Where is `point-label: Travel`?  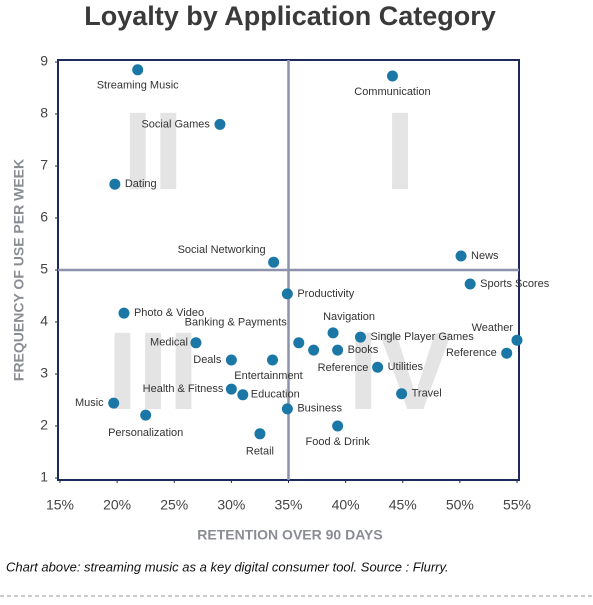 point-label: Travel is located at coordinates (427, 394).